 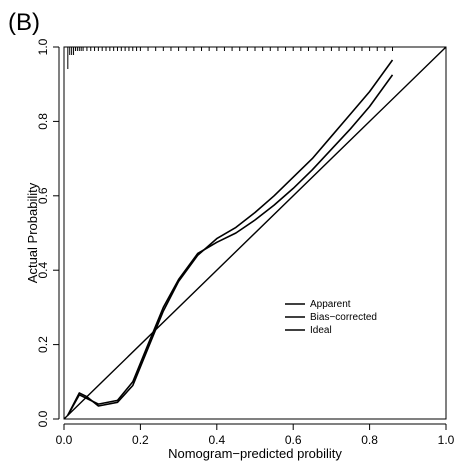 I want to click on x-tick-label: 0.8, so click(x=369, y=440).